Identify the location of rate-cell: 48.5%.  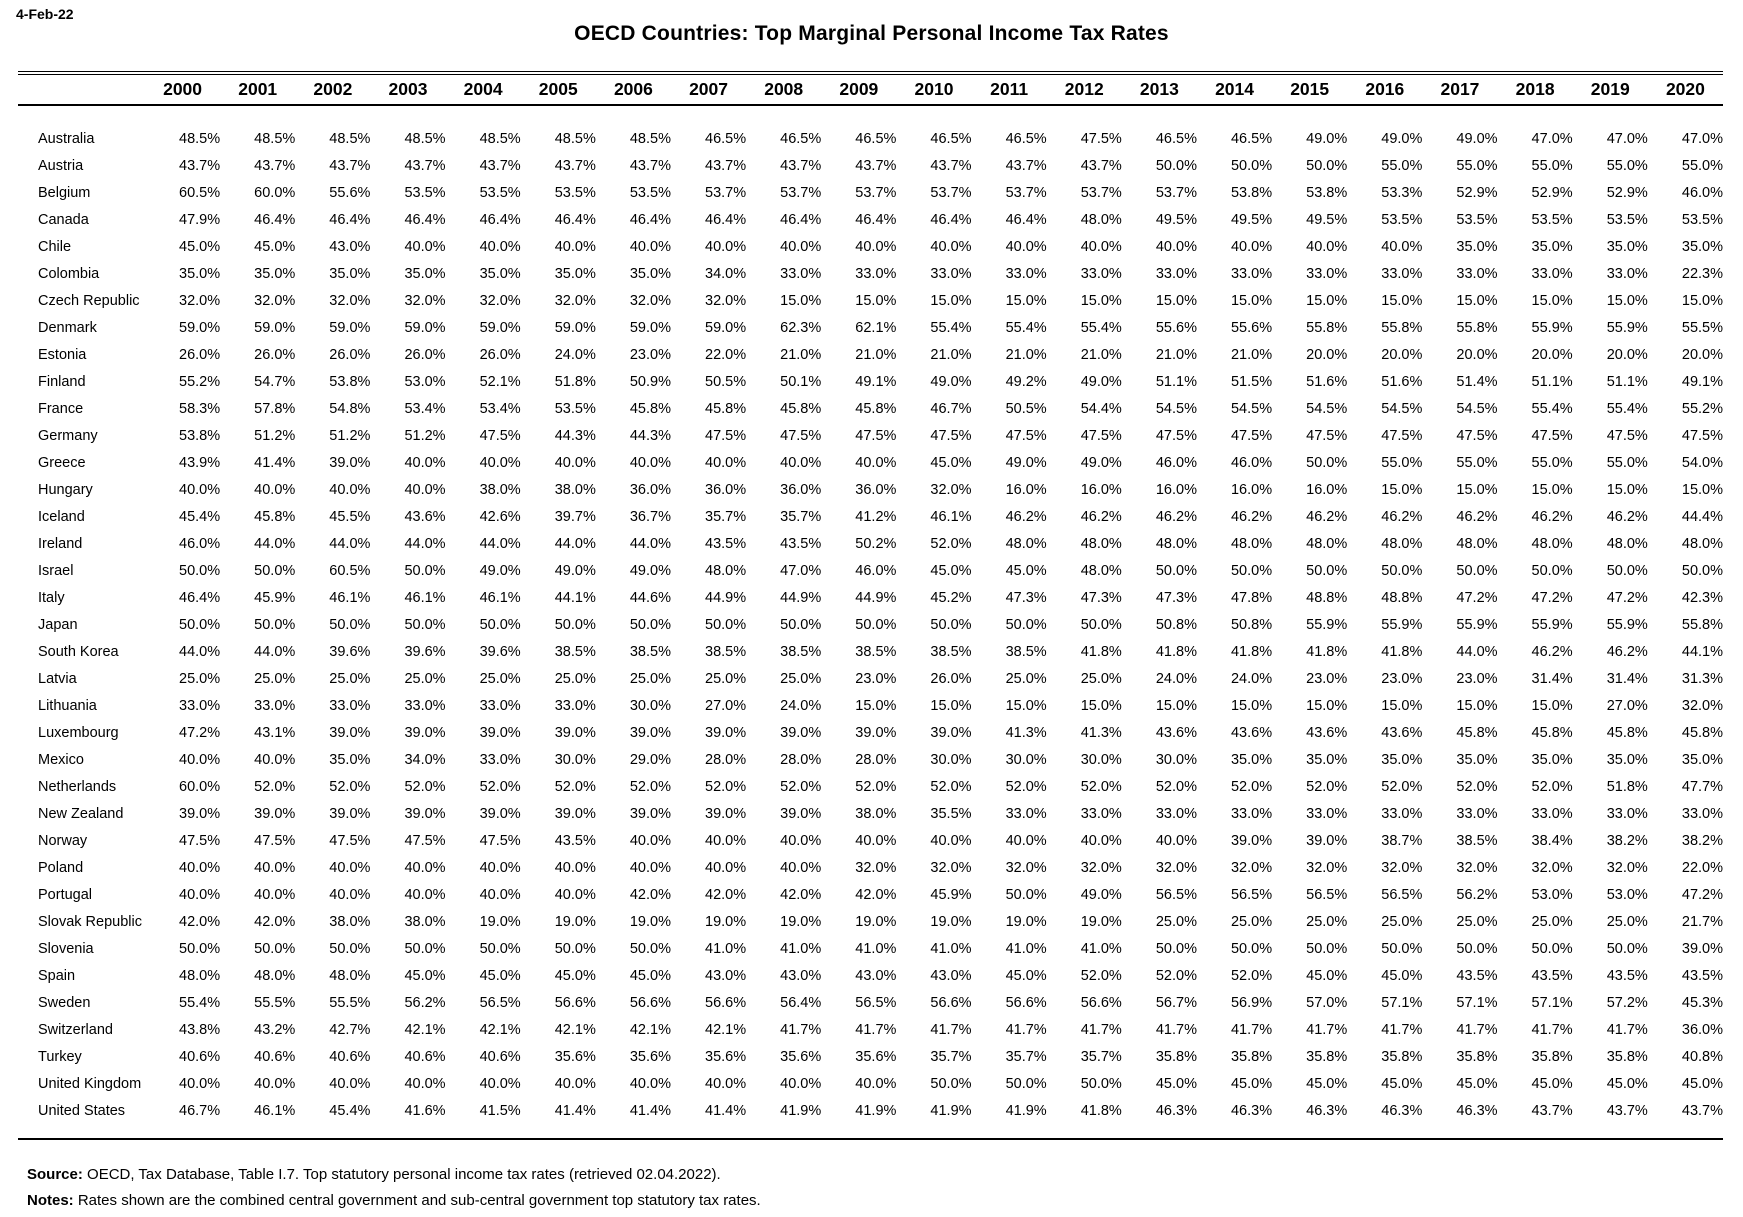
(275, 139).